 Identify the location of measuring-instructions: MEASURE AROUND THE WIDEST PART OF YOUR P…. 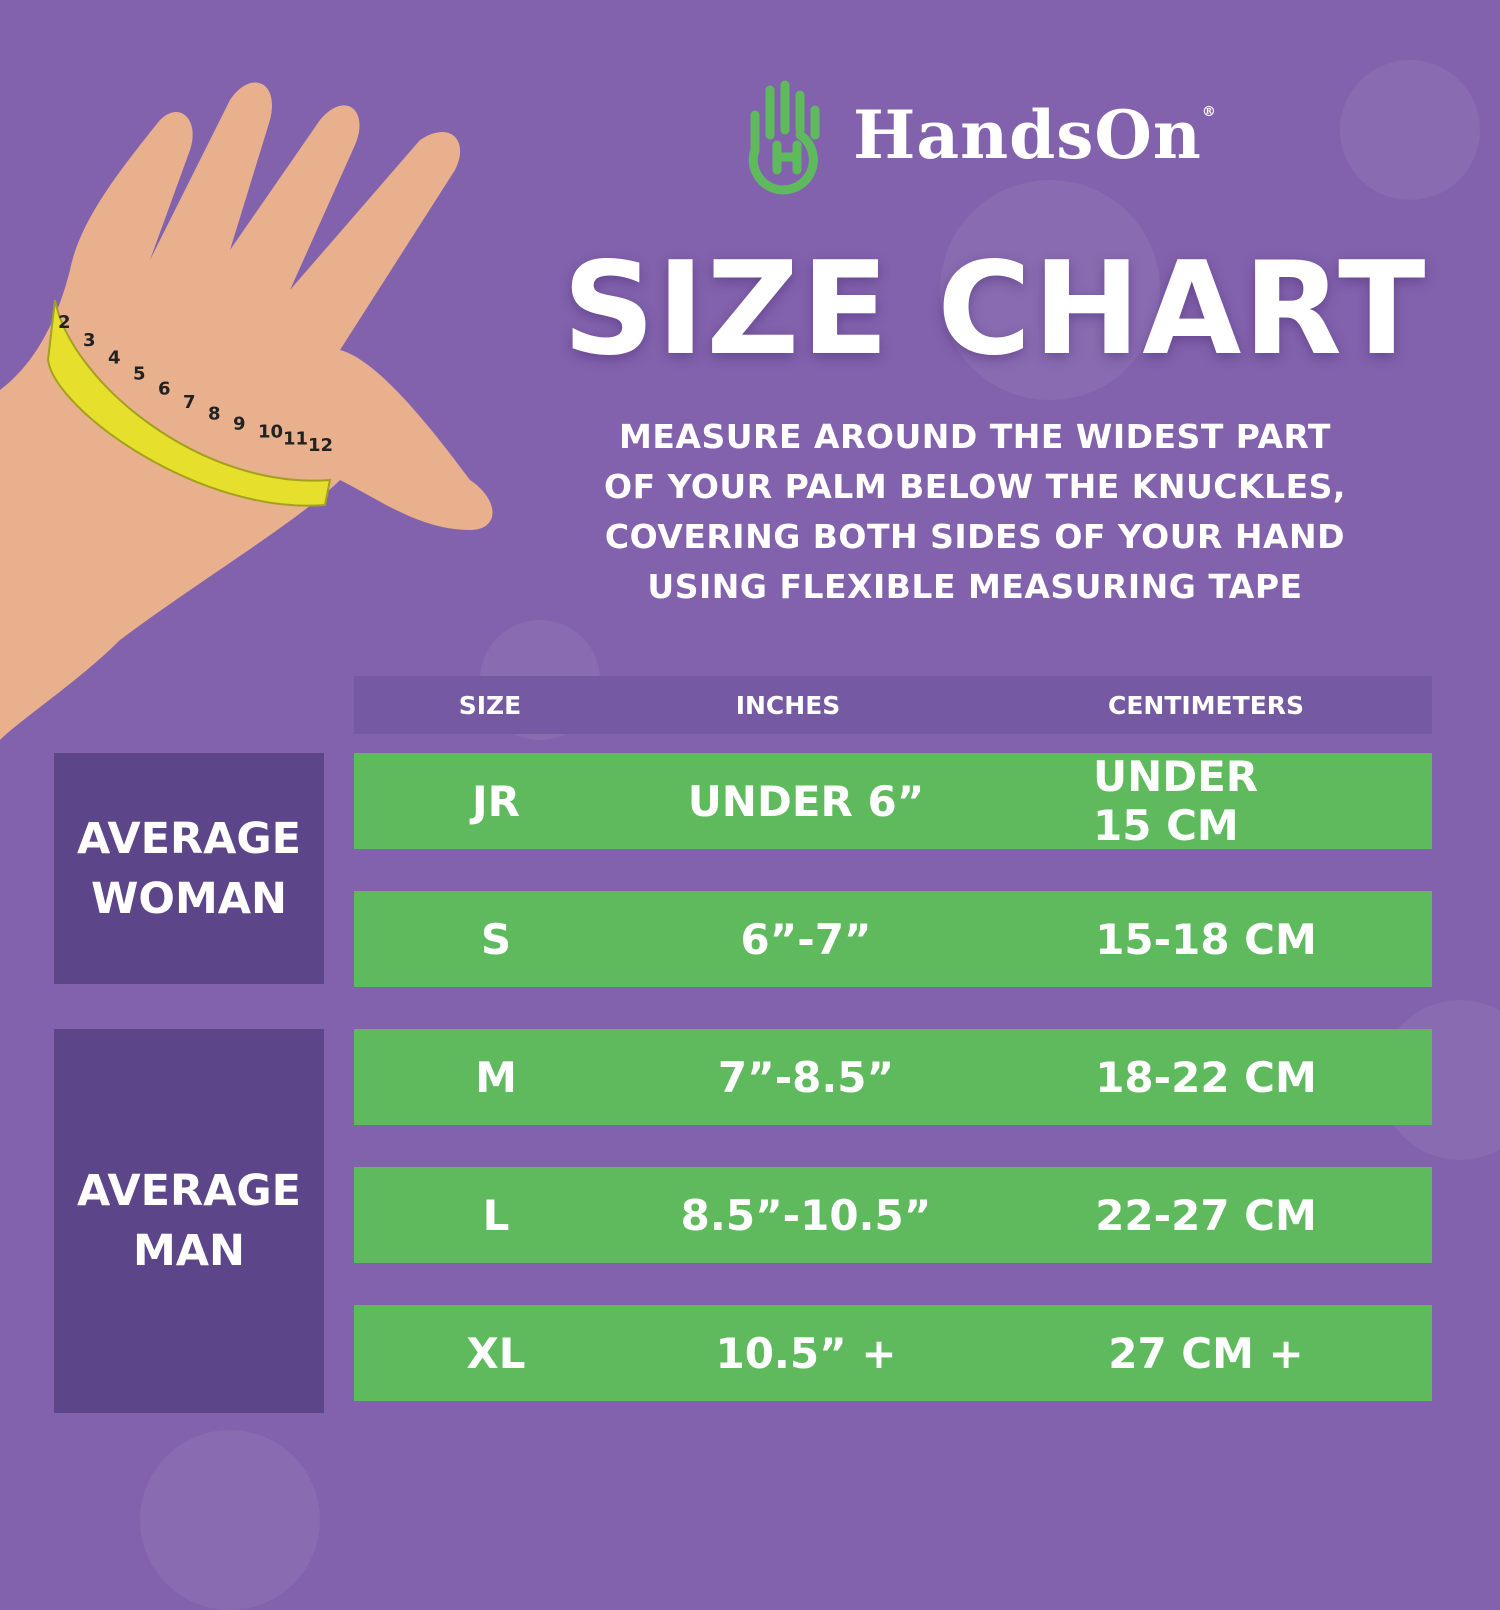
(975, 512).